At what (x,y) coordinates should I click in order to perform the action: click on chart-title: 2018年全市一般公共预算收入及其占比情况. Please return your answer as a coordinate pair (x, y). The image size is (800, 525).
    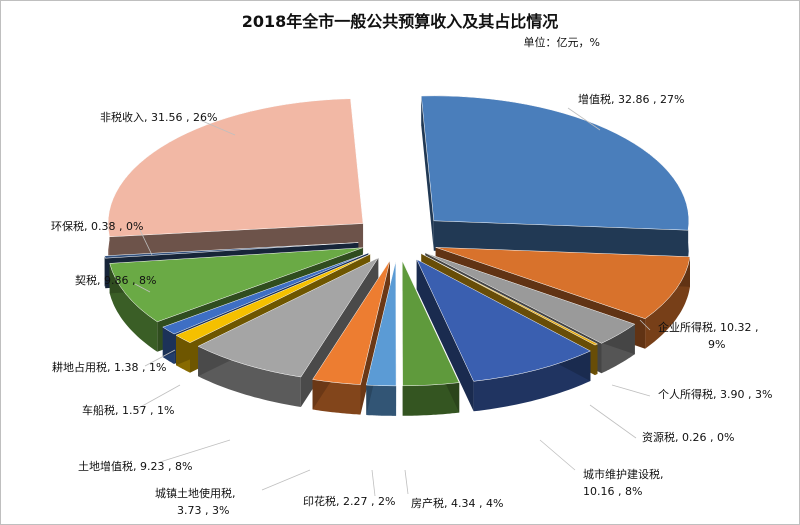
    Looking at the image, I should click on (400, 21).